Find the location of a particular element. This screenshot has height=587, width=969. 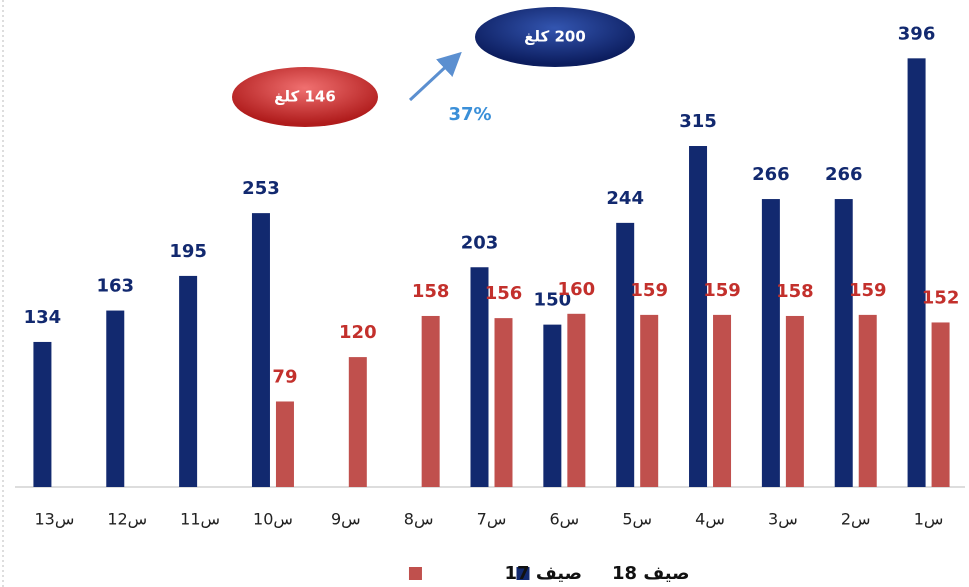

x-tick-label: س2 is located at coordinates (856, 519).